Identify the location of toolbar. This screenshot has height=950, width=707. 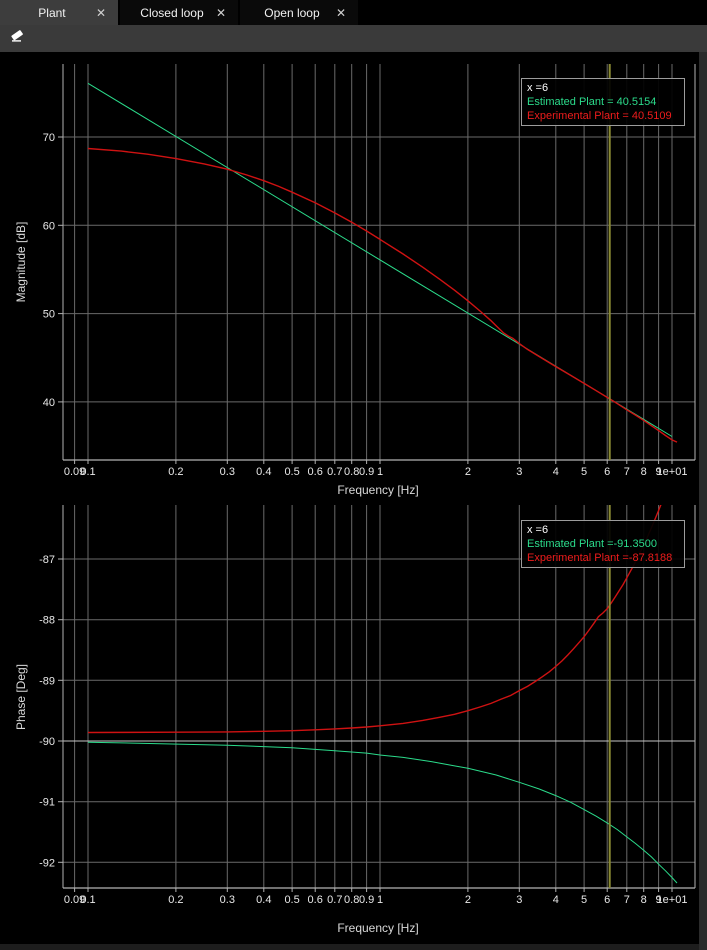
(353, 38).